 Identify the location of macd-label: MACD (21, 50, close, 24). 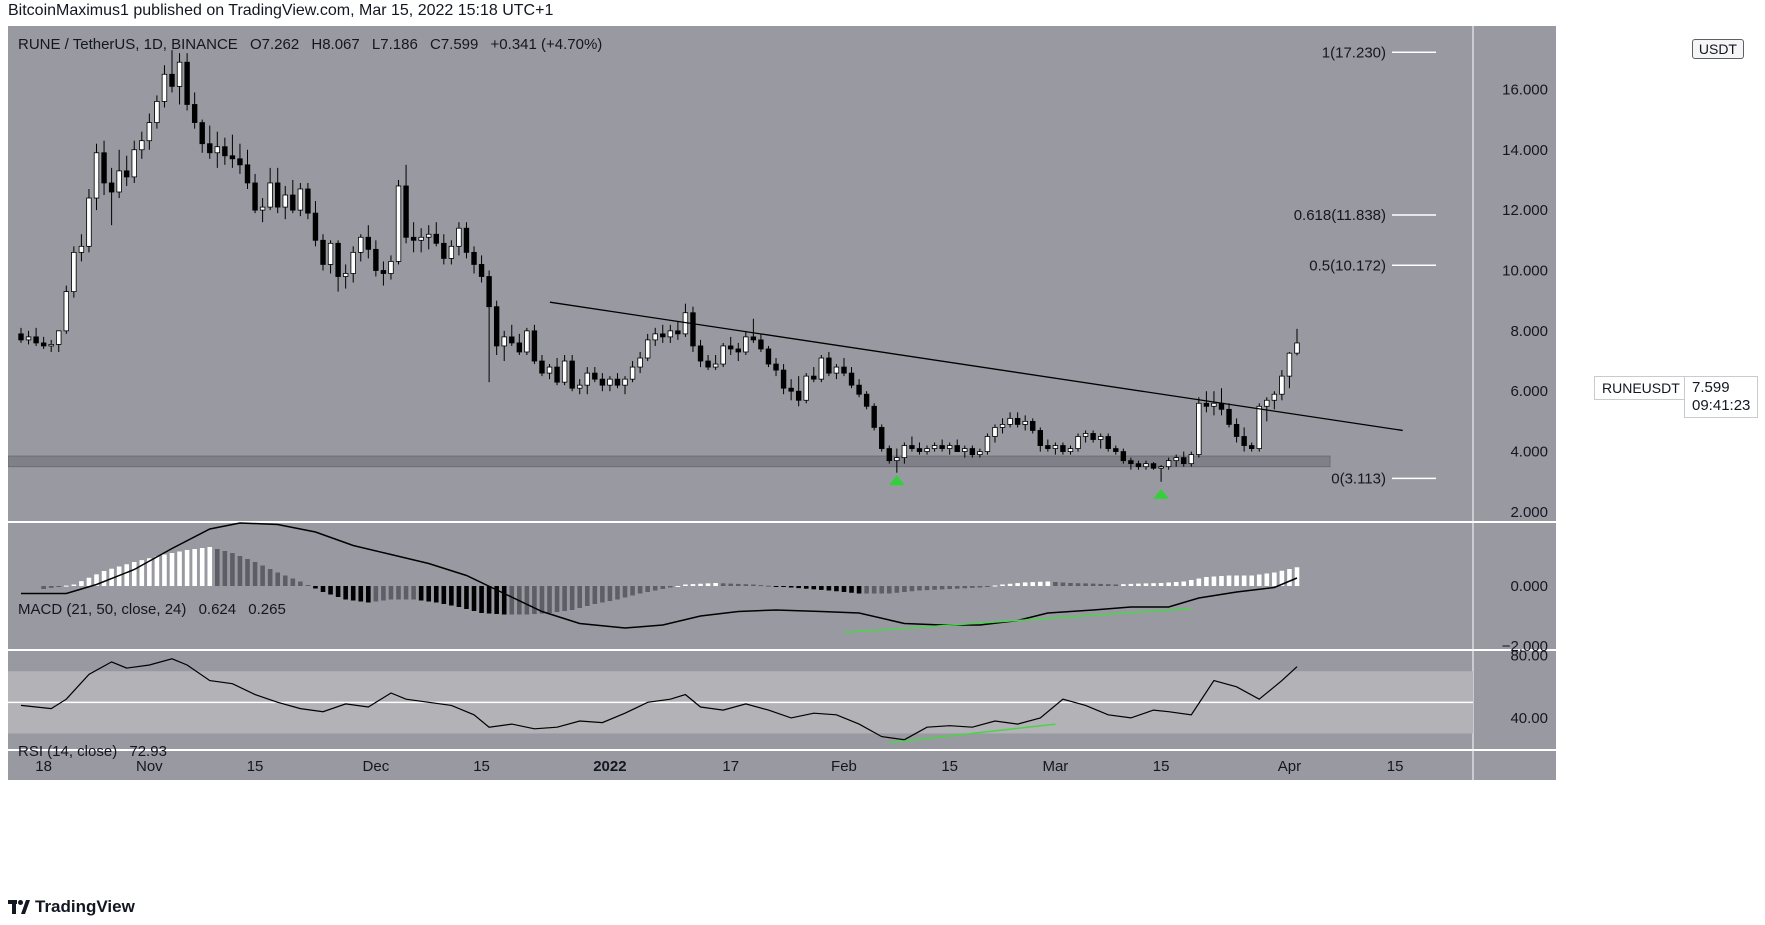
(102, 609).